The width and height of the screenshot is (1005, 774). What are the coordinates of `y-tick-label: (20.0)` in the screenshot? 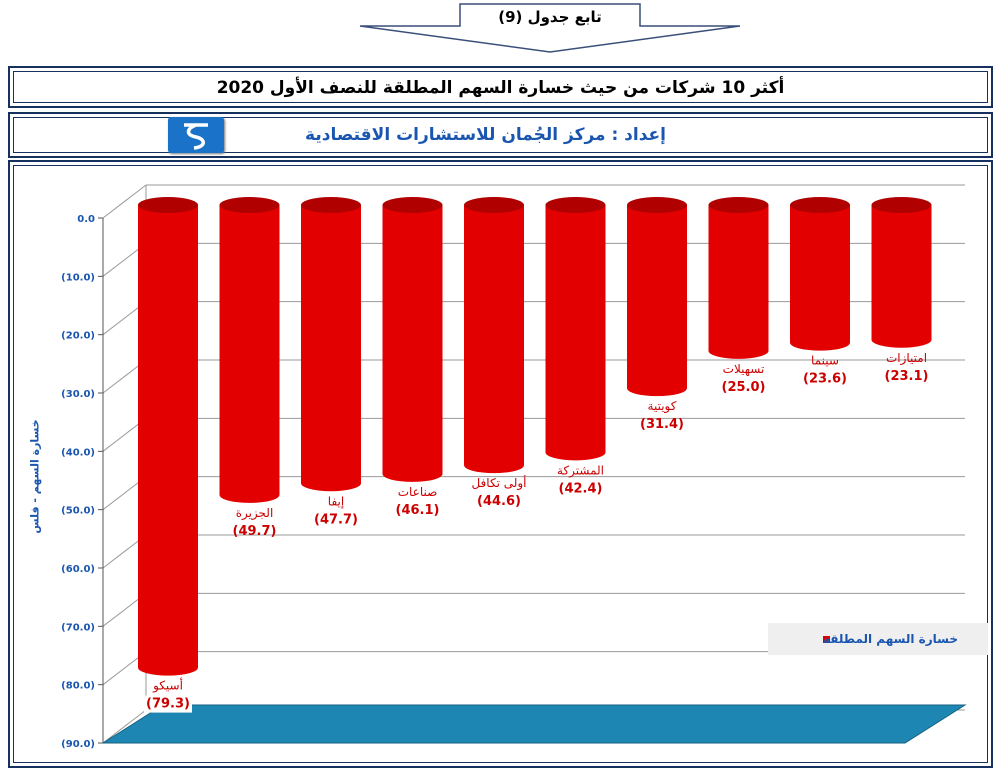 It's located at (78, 336).